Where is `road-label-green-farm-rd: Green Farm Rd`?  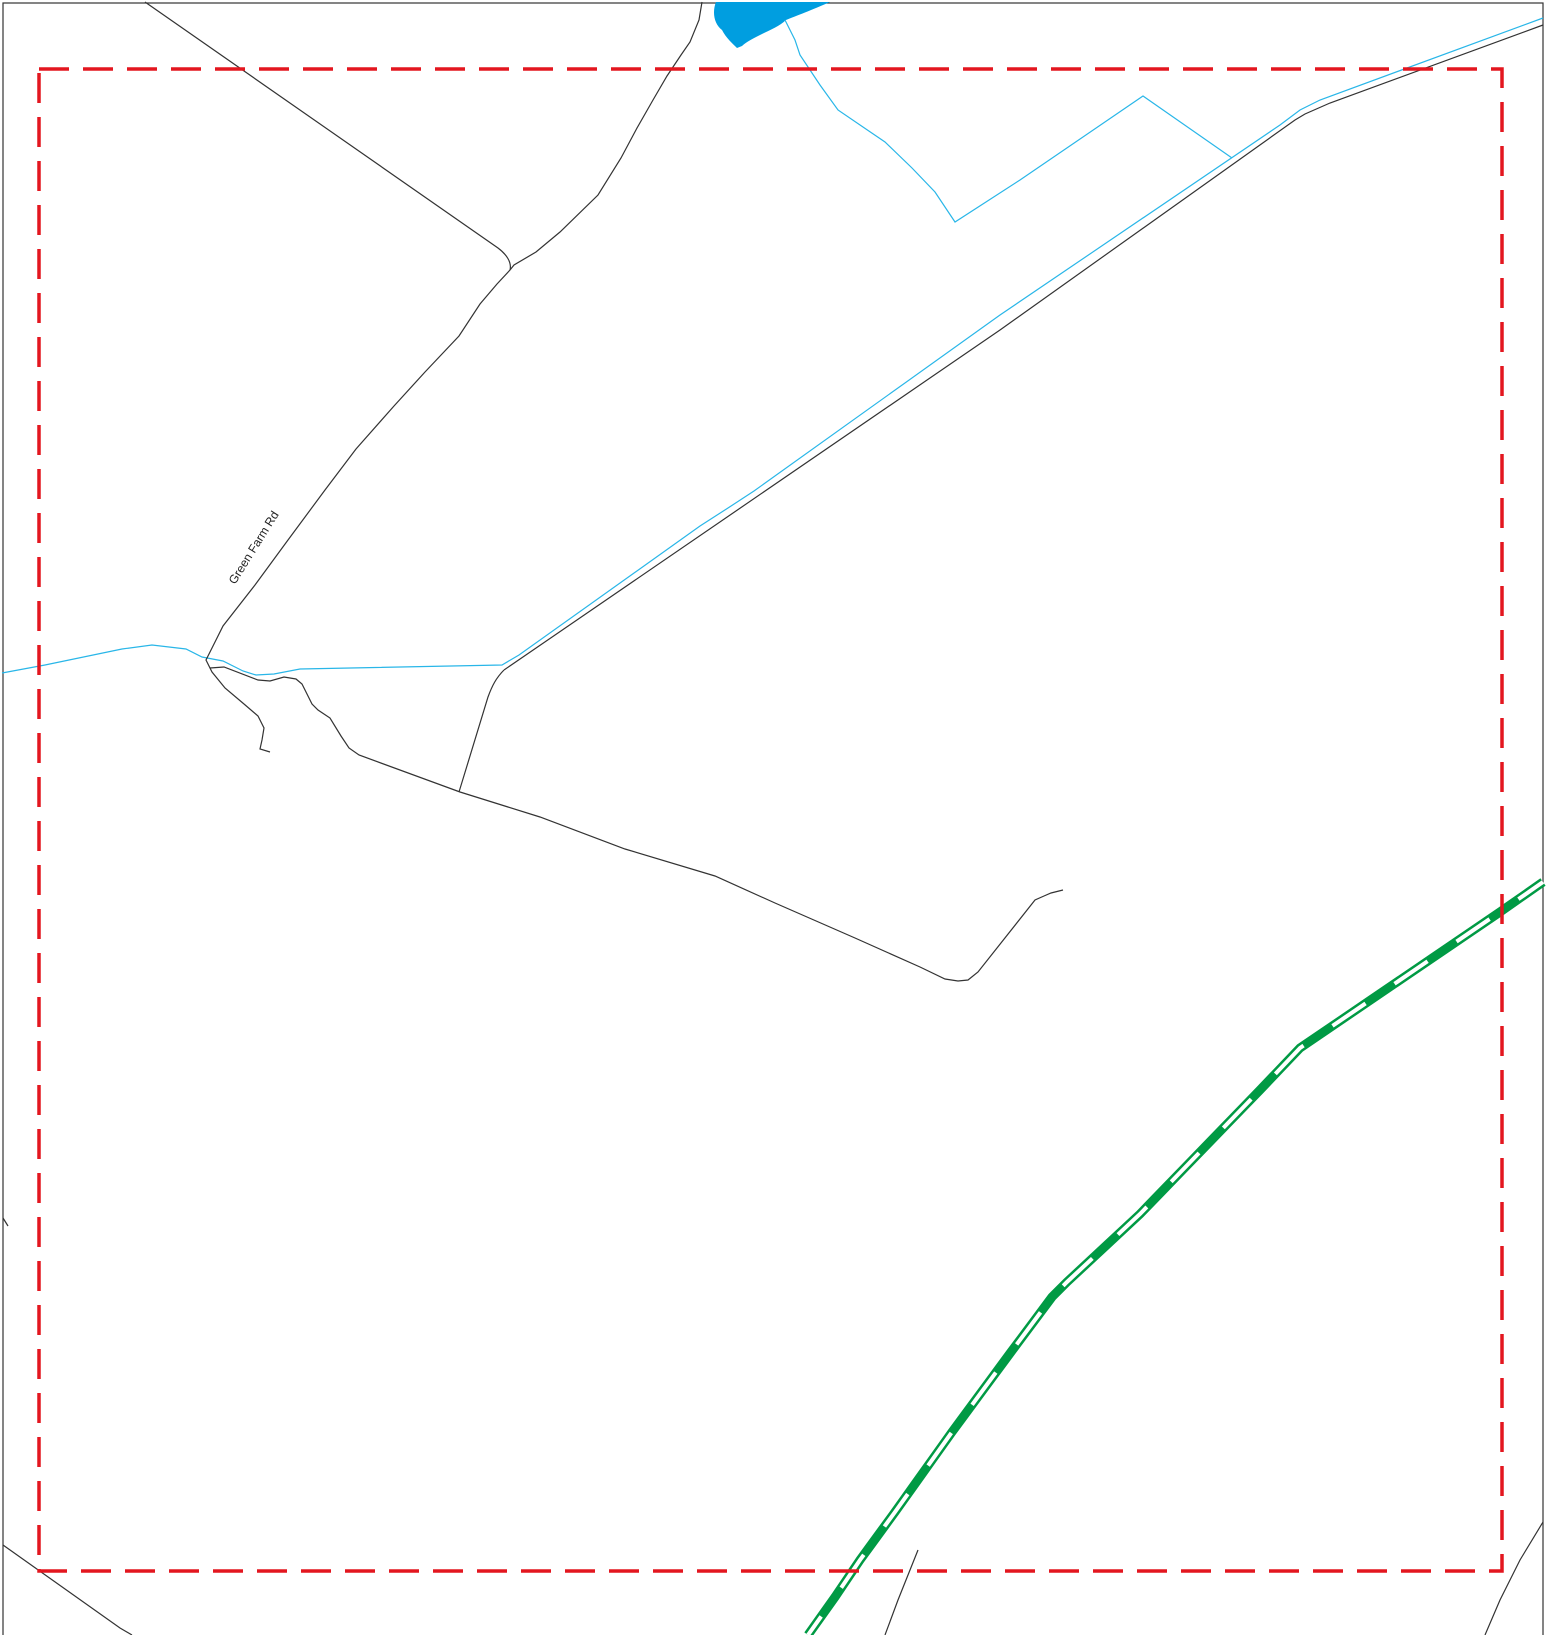
road-label-green-farm-rd: Green Farm Rd is located at coordinates (254, 547).